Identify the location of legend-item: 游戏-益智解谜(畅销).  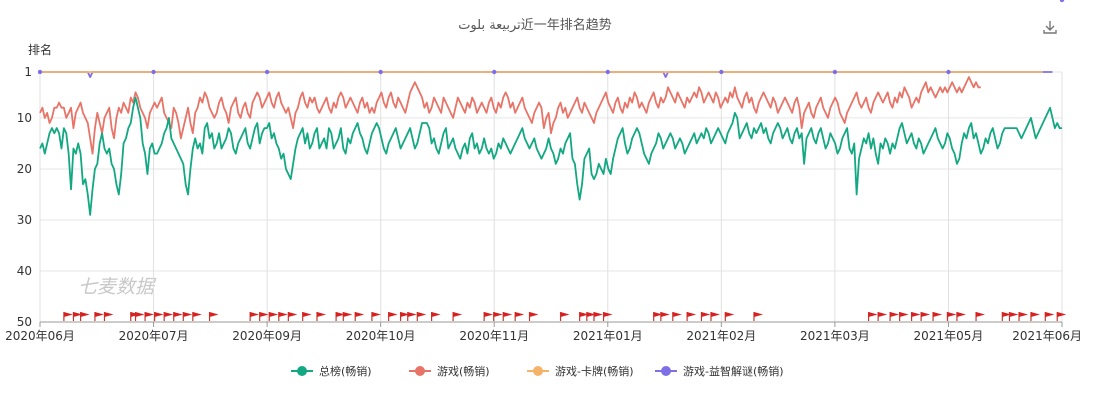
(719, 371).